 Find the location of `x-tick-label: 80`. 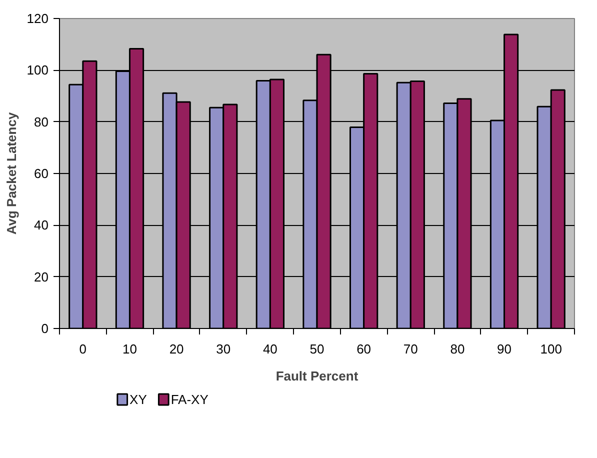

x-tick-label: 80 is located at coordinates (457, 349).